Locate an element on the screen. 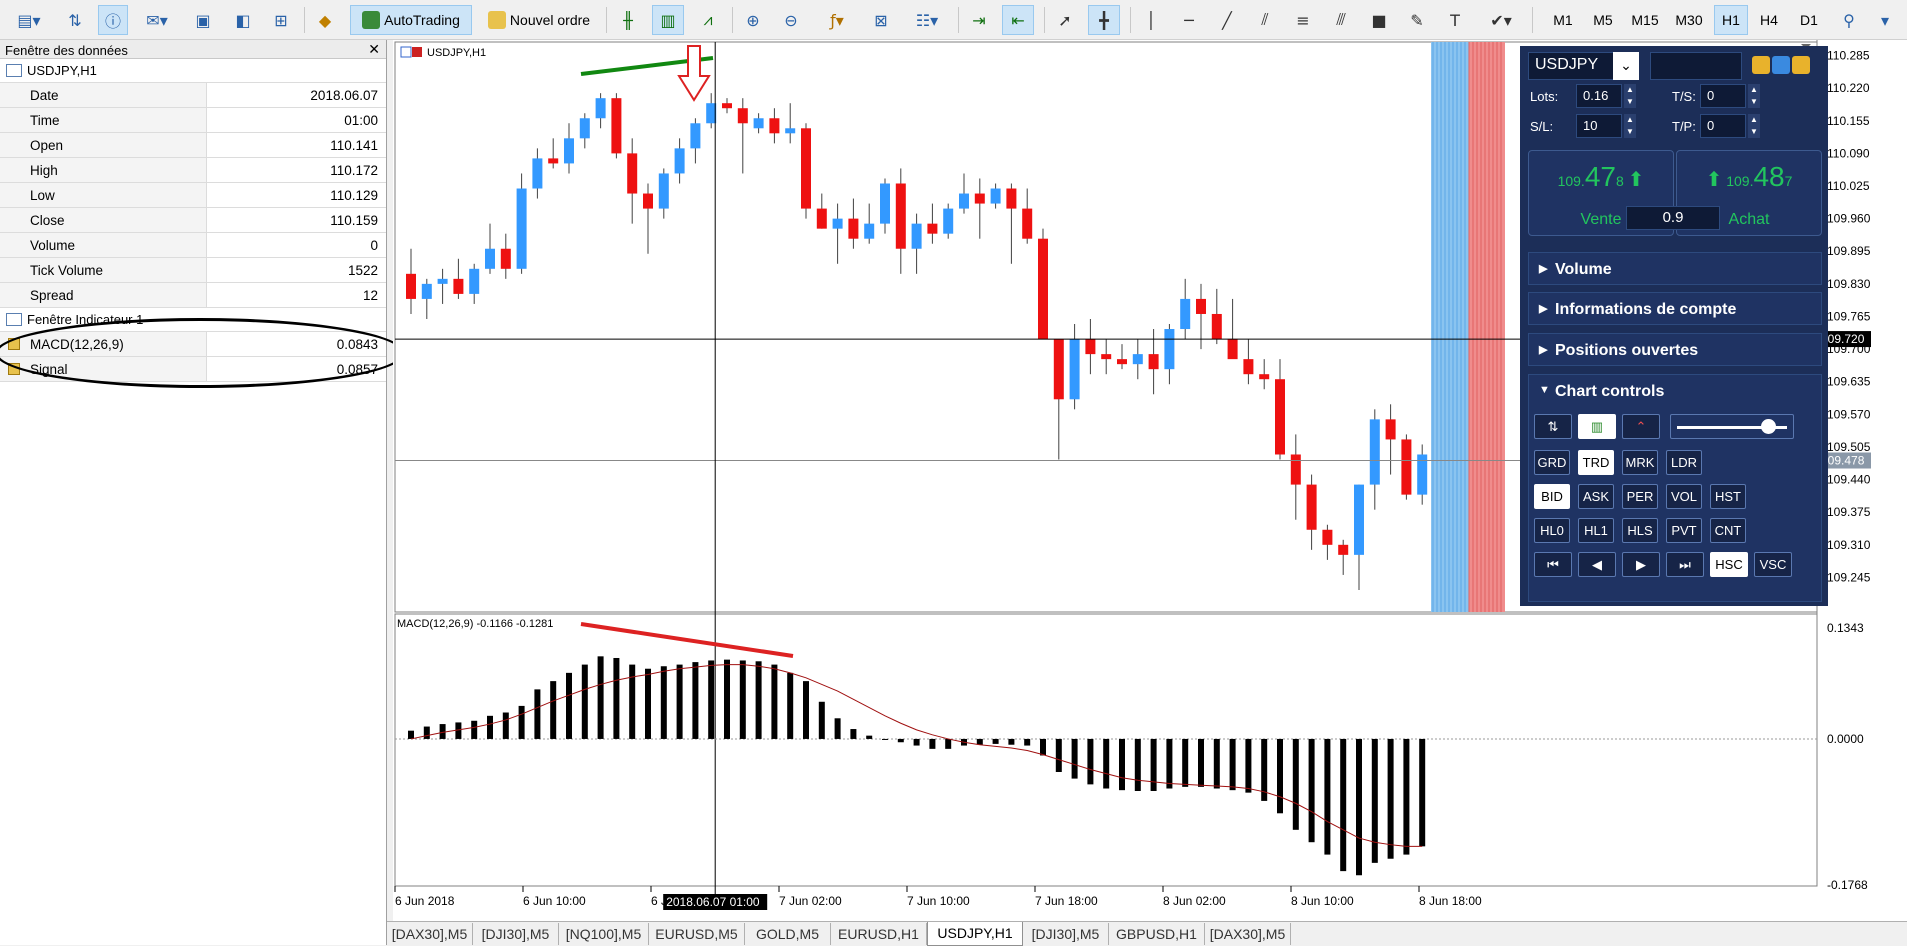  chart-control-trd-button: TRD is located at coordinates (1596, 462).